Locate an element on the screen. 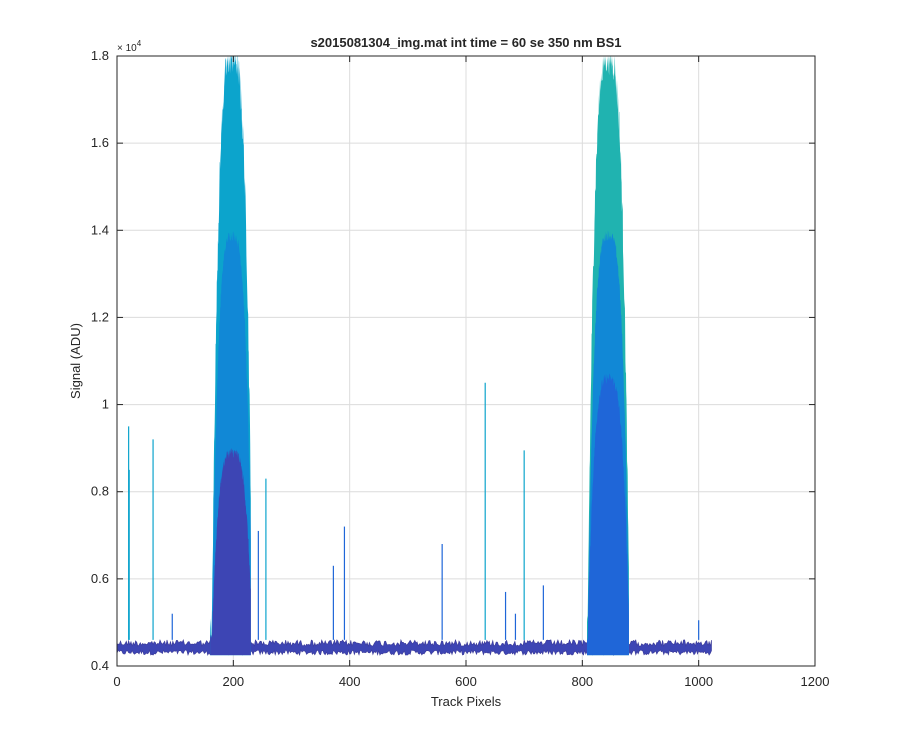 This screenshot has width=900, height=755. x-tick-label: 800 is located at coordinates (582, 681).